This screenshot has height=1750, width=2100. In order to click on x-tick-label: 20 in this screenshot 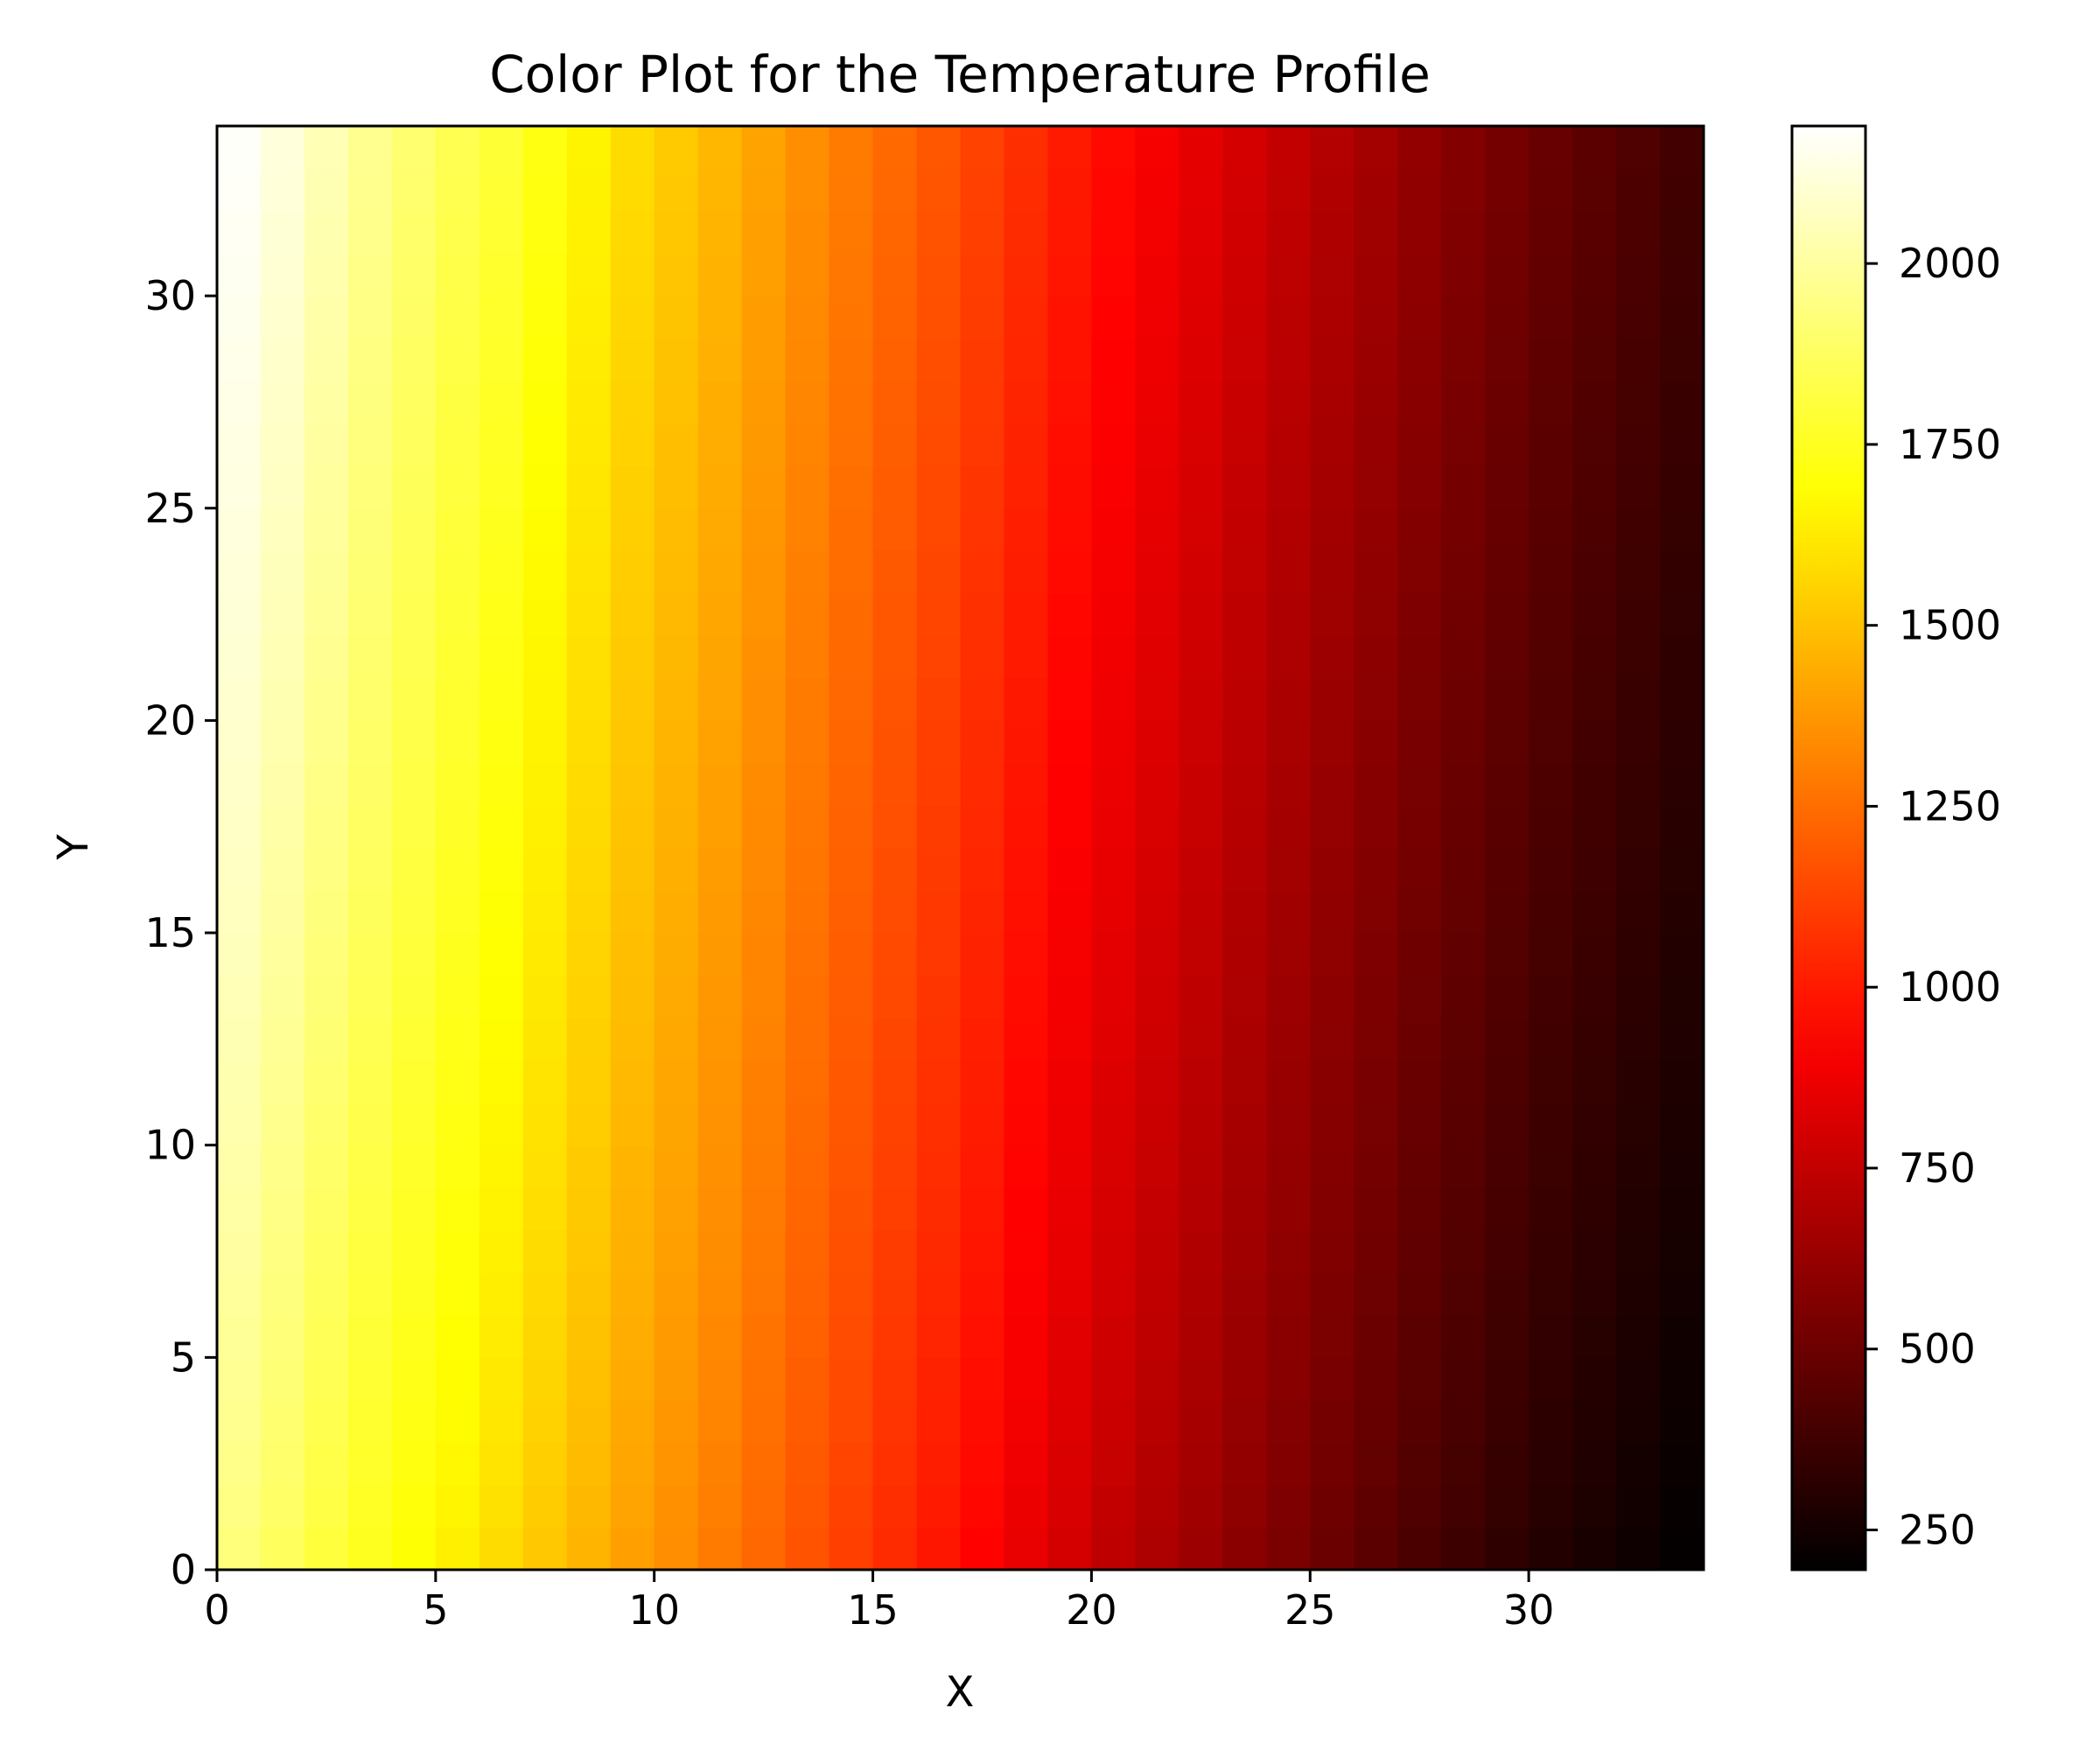, I will do `click(1091, 1610)`.